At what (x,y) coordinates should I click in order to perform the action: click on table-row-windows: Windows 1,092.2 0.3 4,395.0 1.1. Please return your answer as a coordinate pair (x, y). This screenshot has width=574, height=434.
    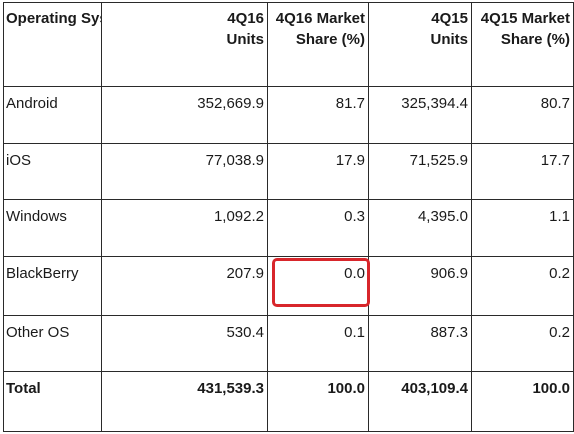
    Looking at the image, I should click on (288, 228).